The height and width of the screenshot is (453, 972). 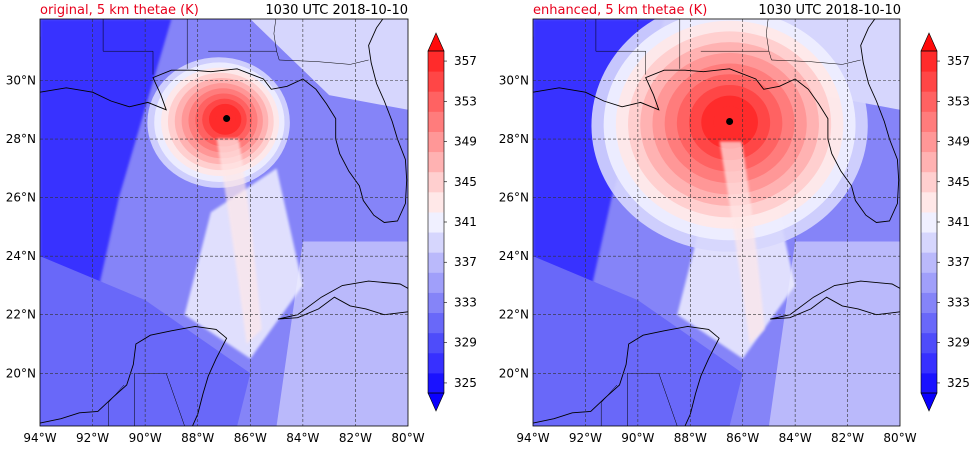 What do you see at coordinates (829, 10) in the screenshot?
I see `right-timestamp: 1030 UTC 2018-10-10` at bounding box center [829, 10].